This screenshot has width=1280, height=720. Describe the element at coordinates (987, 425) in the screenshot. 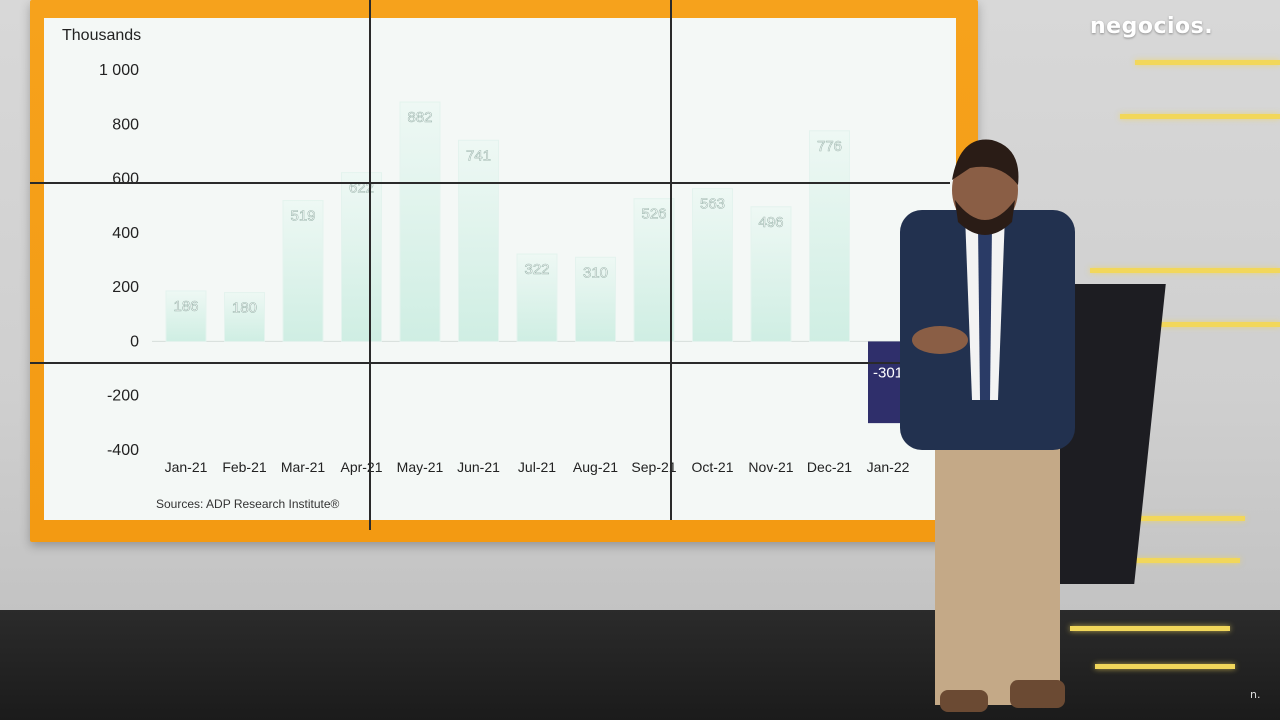

I see `presenter-figure` at that location.